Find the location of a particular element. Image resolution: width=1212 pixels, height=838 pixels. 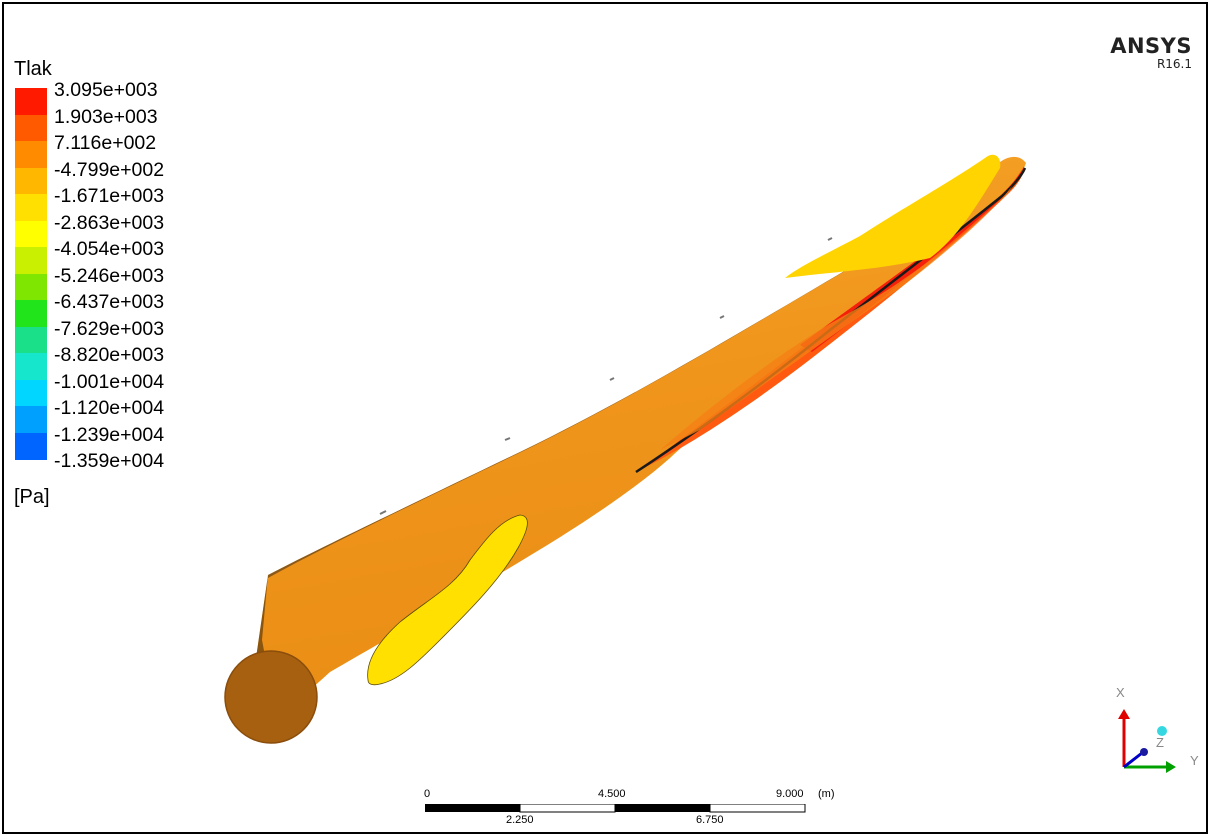

legend-label: -6.437e+003 is located at coordinates (109, 302).